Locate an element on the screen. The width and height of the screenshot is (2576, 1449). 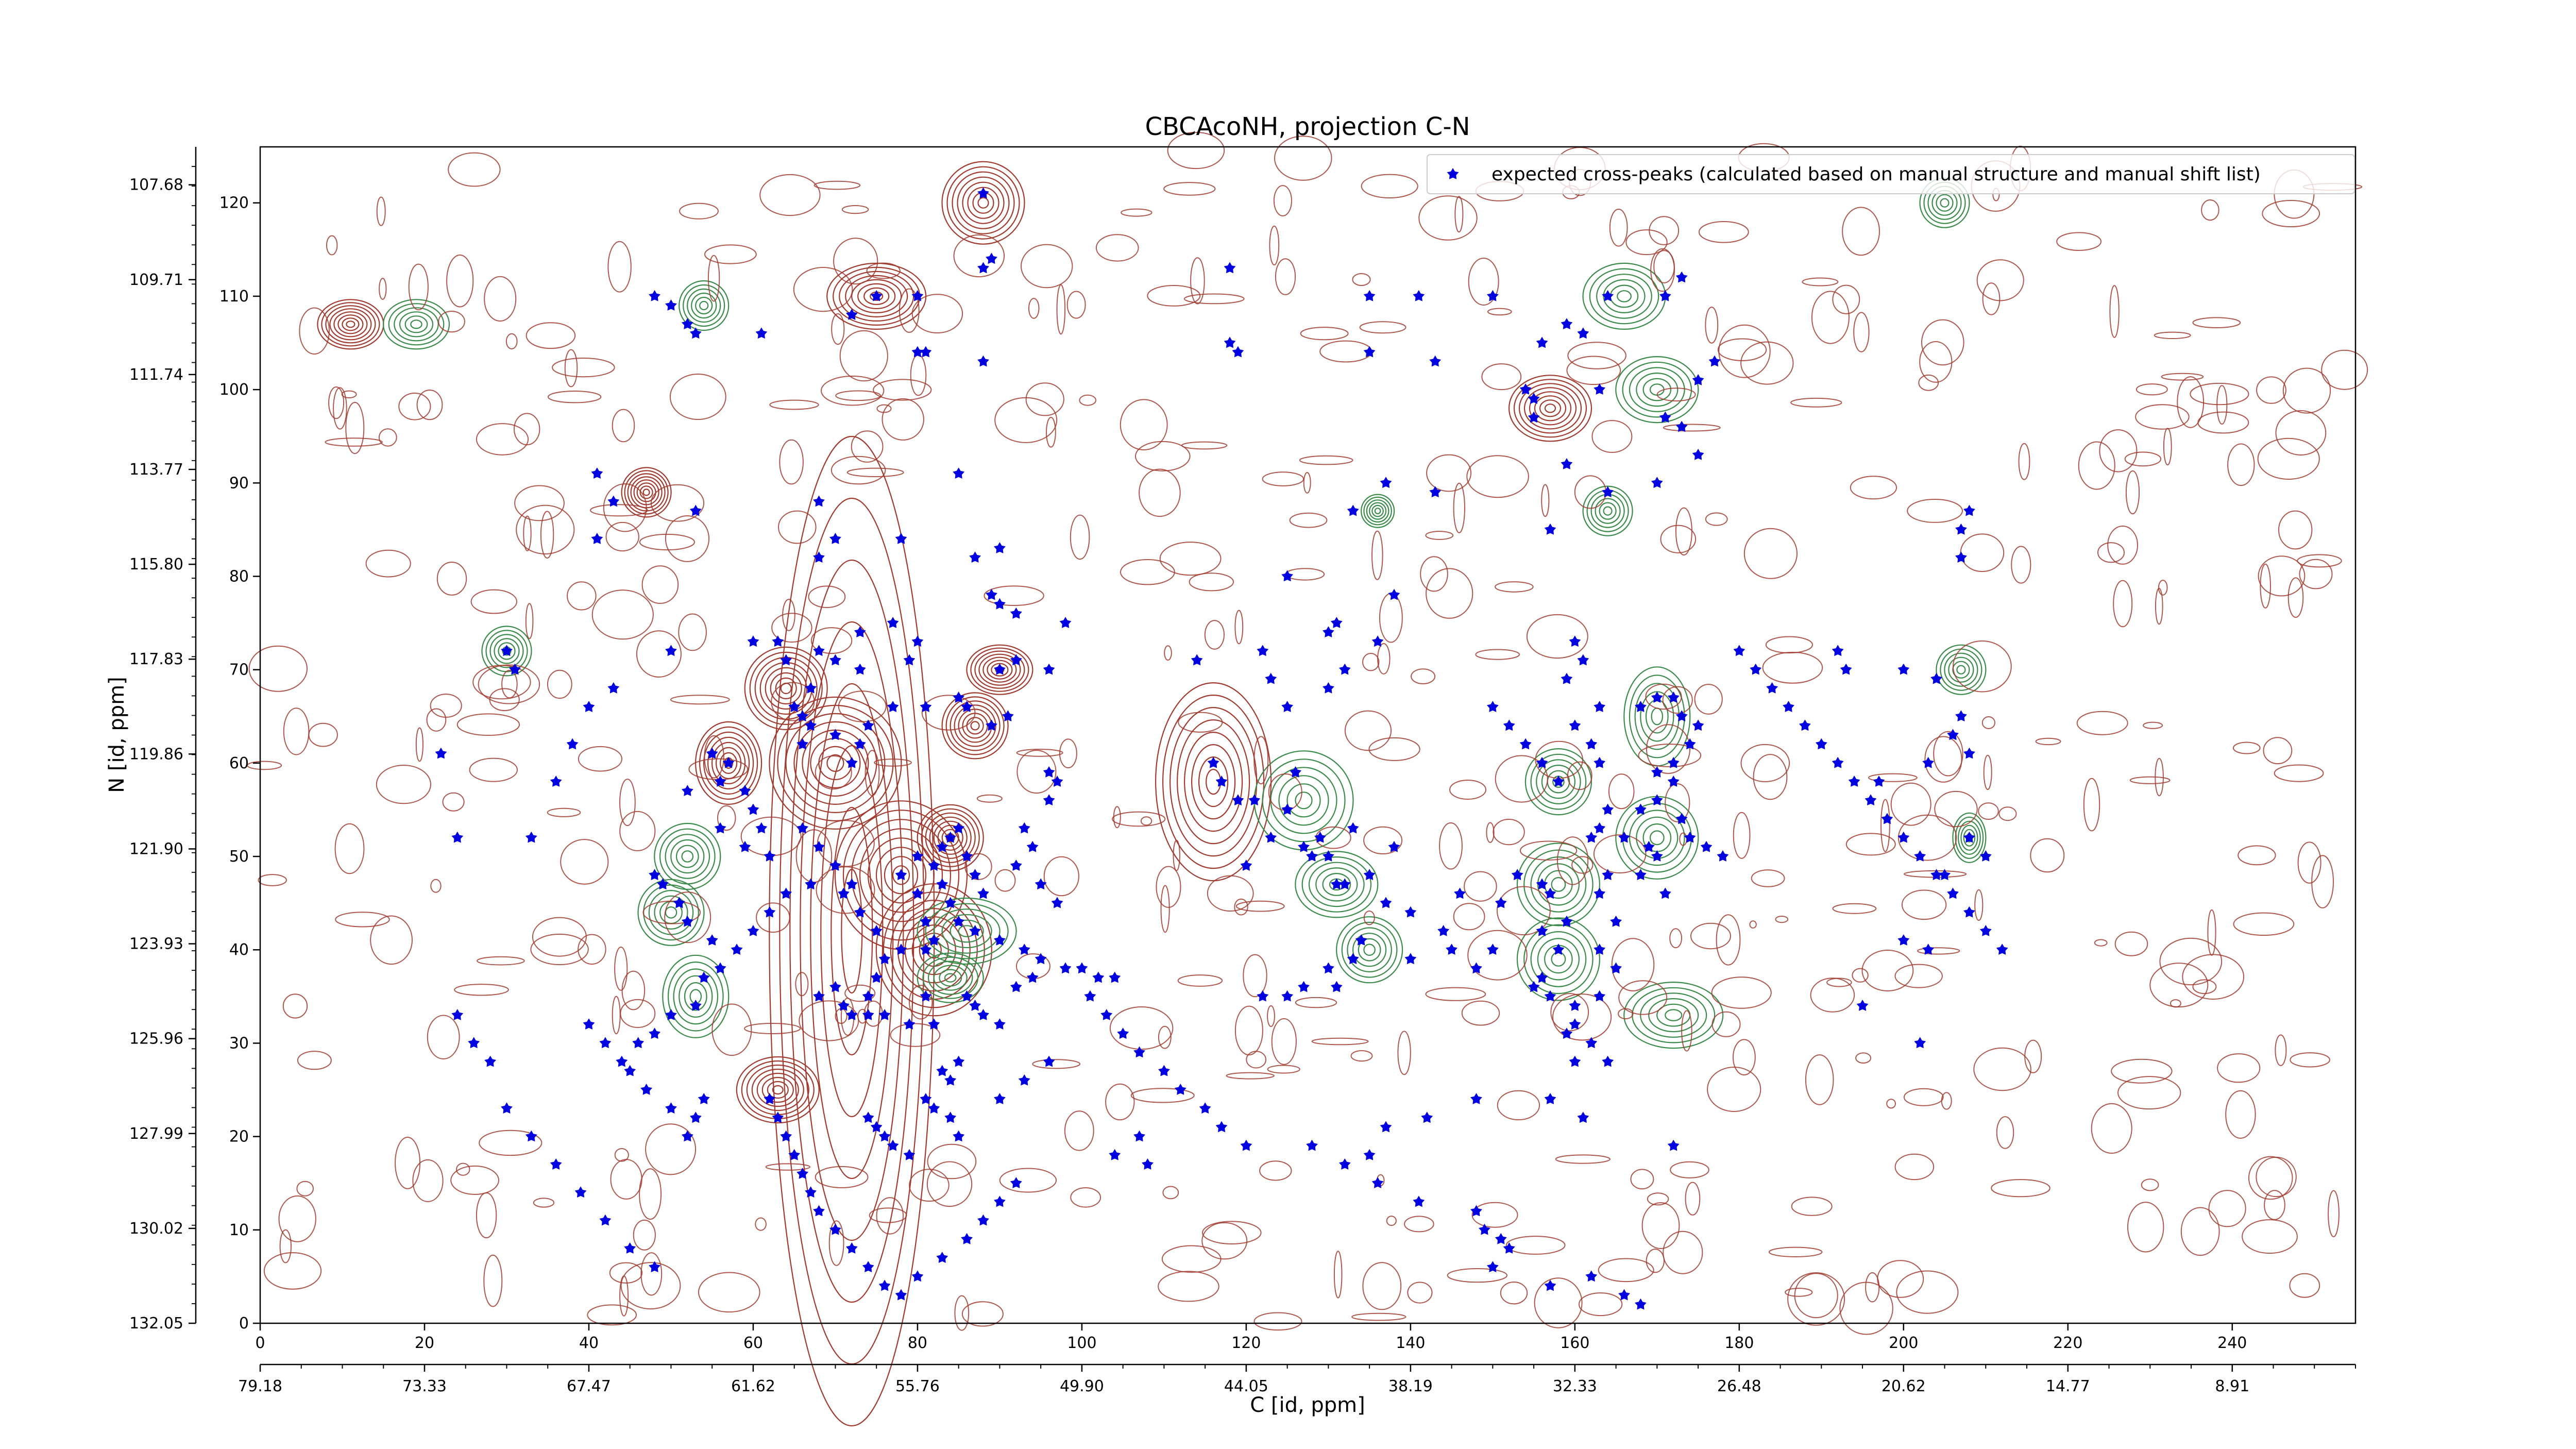
legend-marker is located at coordinates (1453, 173).